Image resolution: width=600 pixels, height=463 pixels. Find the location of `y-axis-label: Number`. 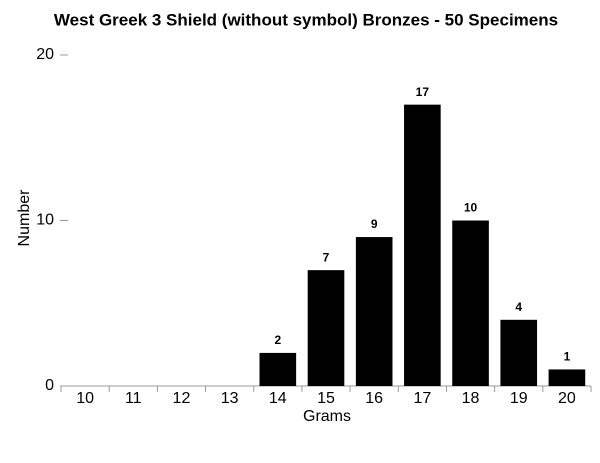

y-axis-label: Number is located at coordinates (24, 218).